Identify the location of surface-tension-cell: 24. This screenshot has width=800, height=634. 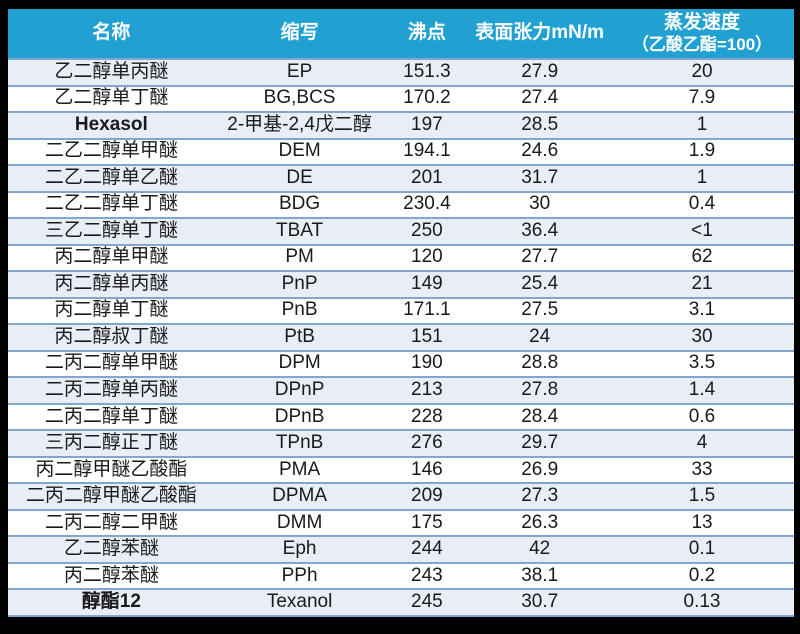
(540, 337).